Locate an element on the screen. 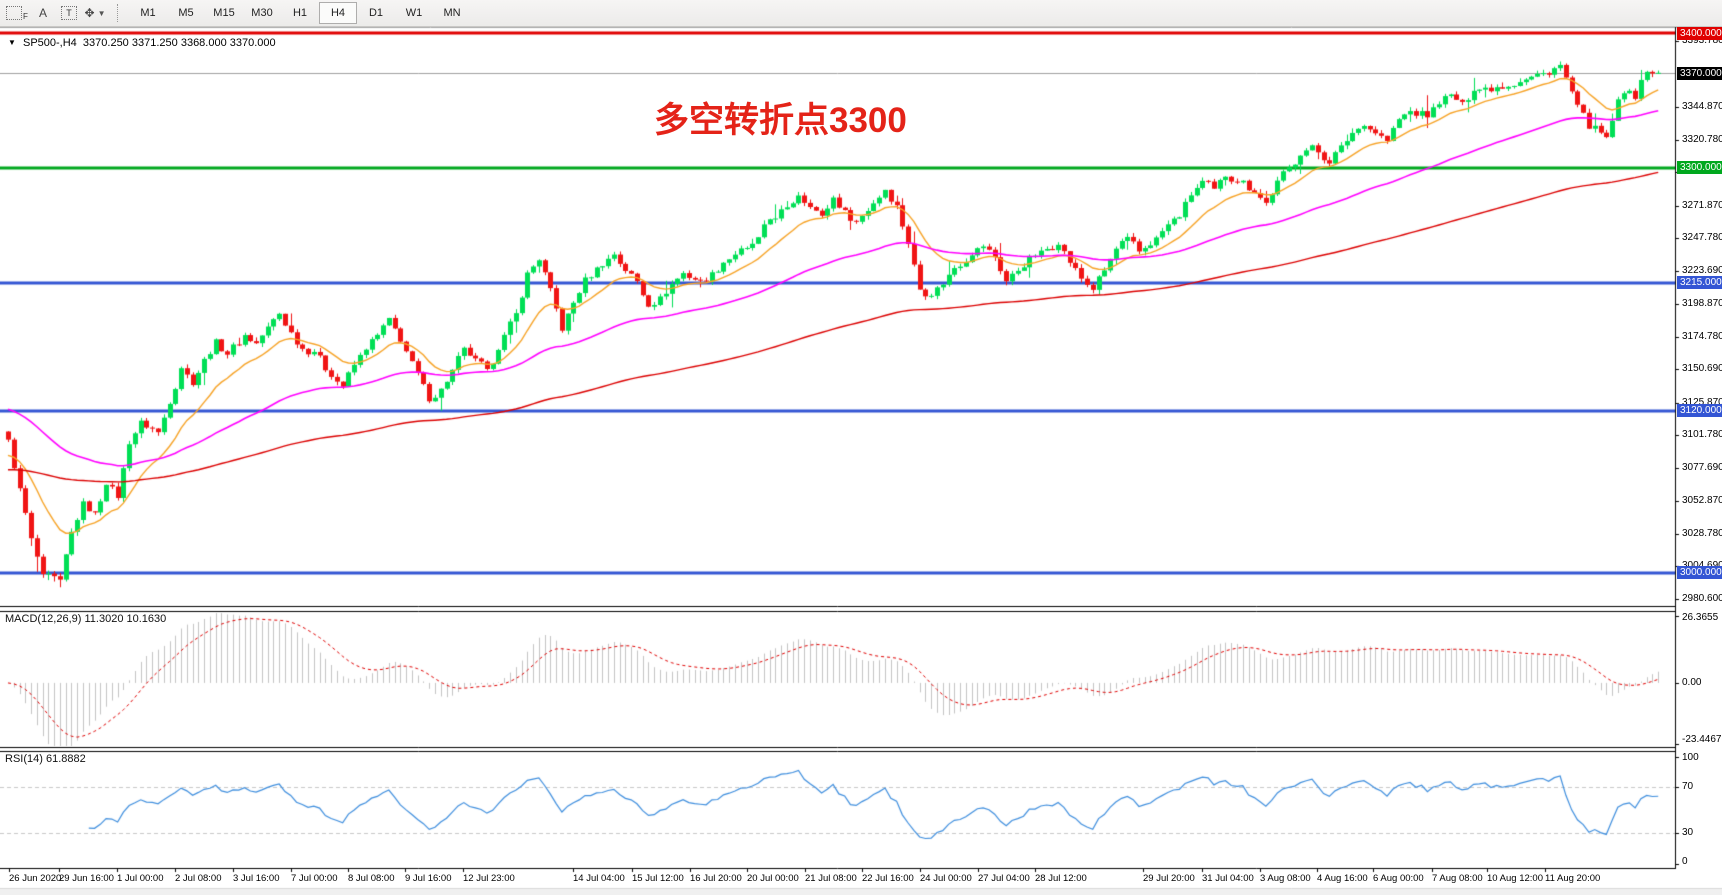 The image size is (1722, 895). timeframe-button-m15: M15 is located at coordinates (224, 13).